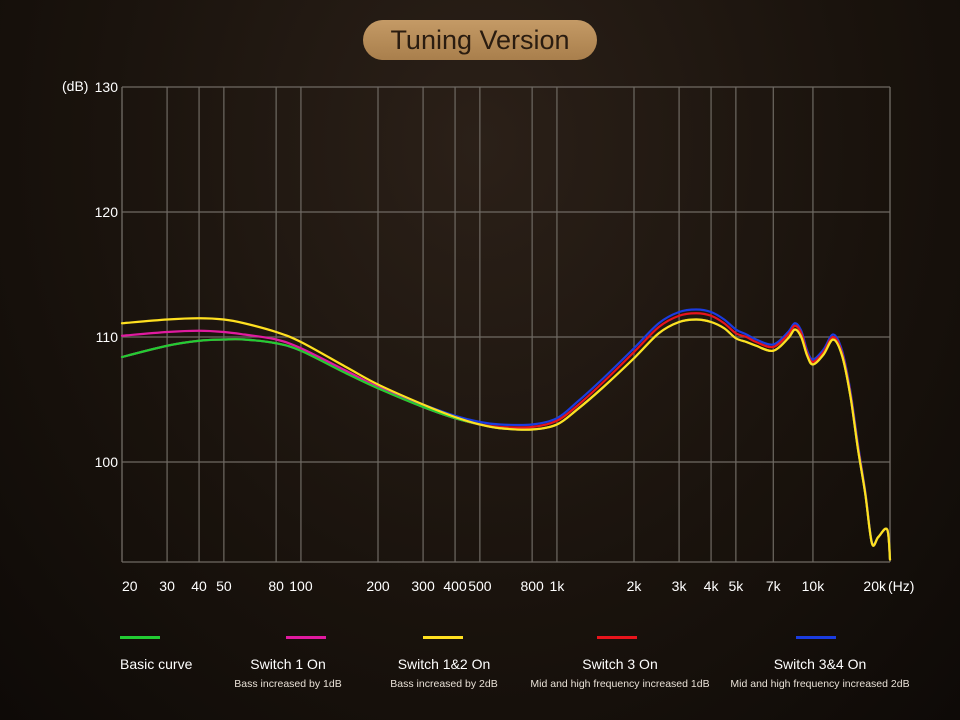 Image resolution: width=960 pixels, height=720 pixels. Describe the element at coordinates (107, 212) in the screenshot. I see `y-tick-label: 120` at that location.